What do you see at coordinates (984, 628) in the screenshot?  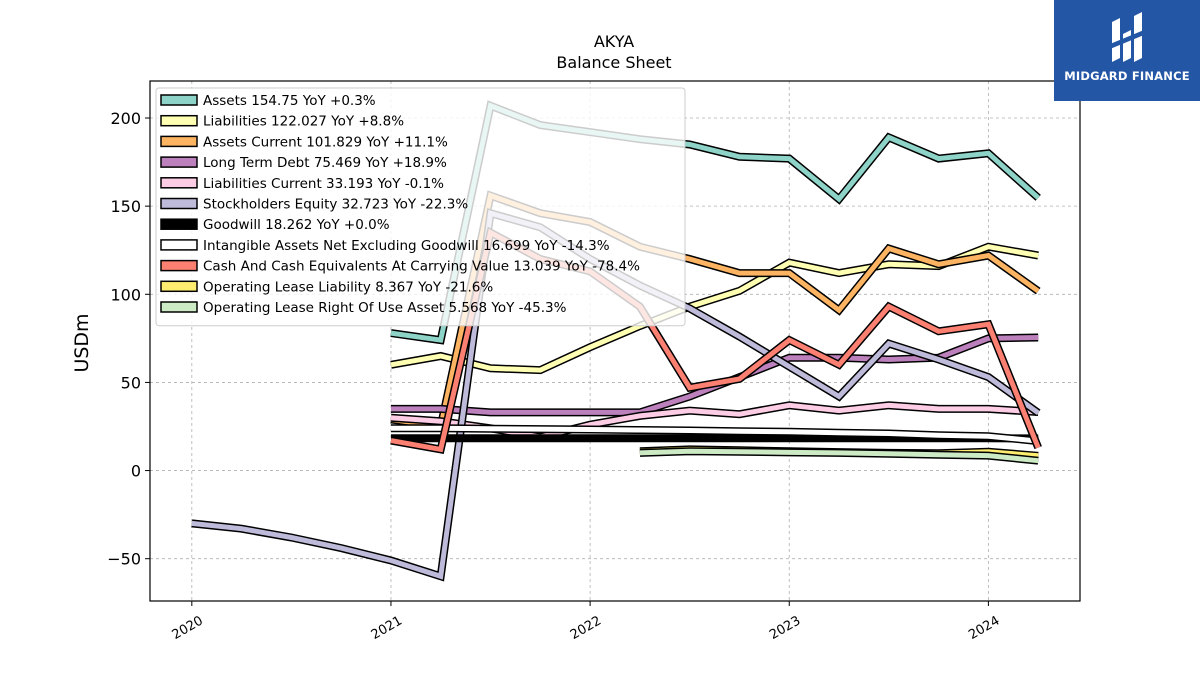 I see `x-tick-label: 2024` at bounding box center [984, 628].